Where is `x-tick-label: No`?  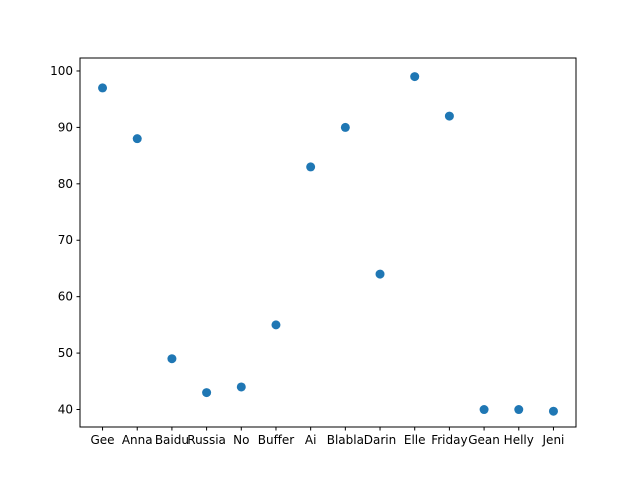 x-tick-label: No is located at coordinates (241, 440).